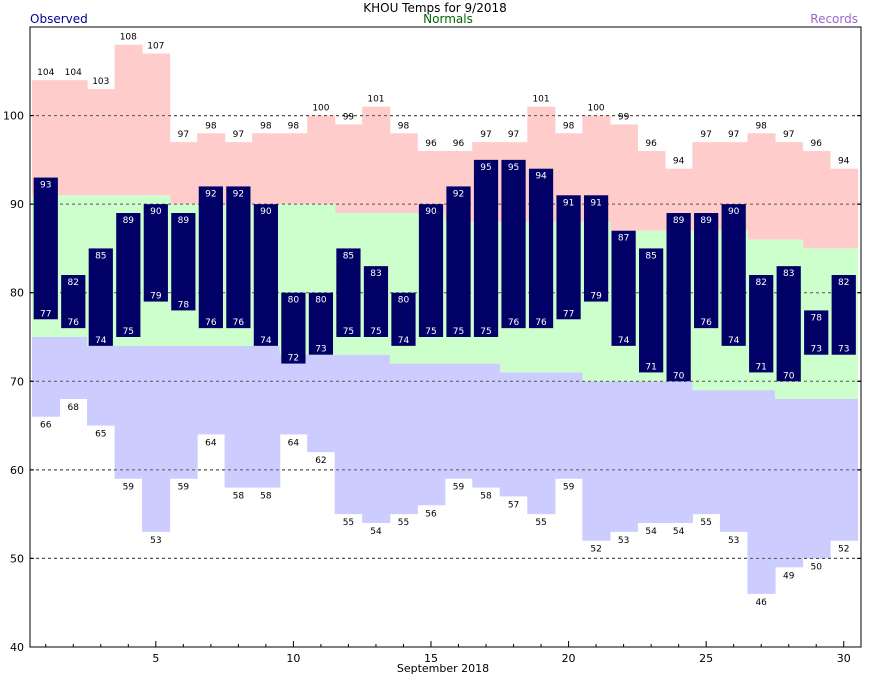 The image size is (870, 676). Describe the element at coordinates (596, 297) in the screenshot. I see `observed-low-label: 79` at that location.